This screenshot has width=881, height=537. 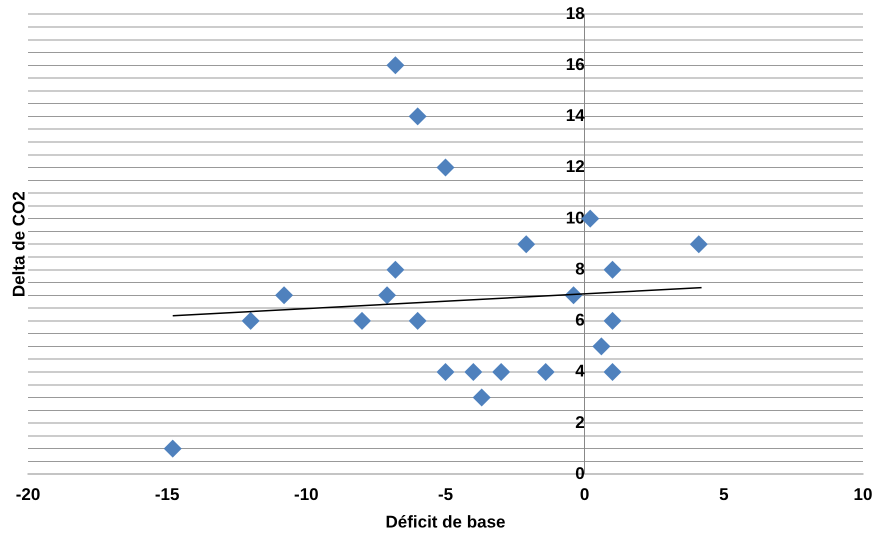 What do you see at coordinates (580, 473) in the screenshot?
I see `y-tick-label: 0` at bounding box center [580, 473].